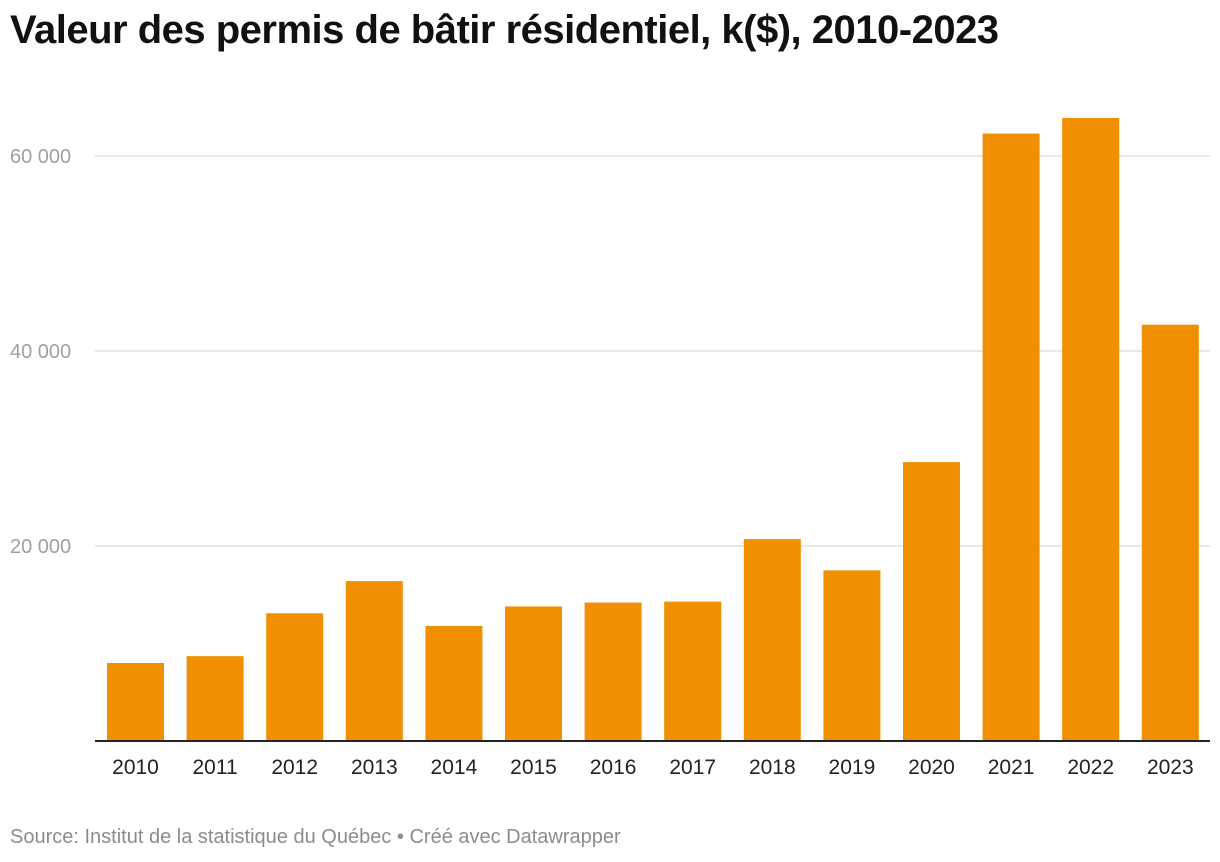  What do you see at coordinates (374, 767) in the screenshot?
I see `x-tick-label: 2013` at bounding box center [374, 767].